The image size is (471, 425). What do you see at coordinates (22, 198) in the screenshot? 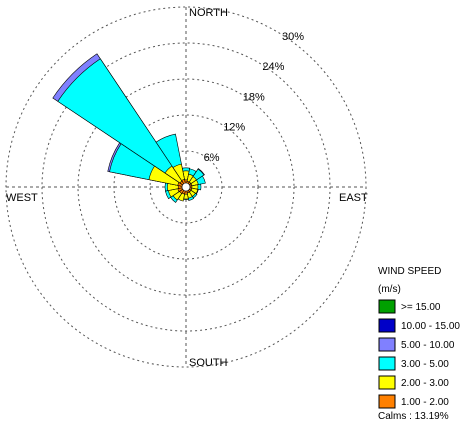
I see `compass-west-label: WEST` at bounding box center [22, 198].